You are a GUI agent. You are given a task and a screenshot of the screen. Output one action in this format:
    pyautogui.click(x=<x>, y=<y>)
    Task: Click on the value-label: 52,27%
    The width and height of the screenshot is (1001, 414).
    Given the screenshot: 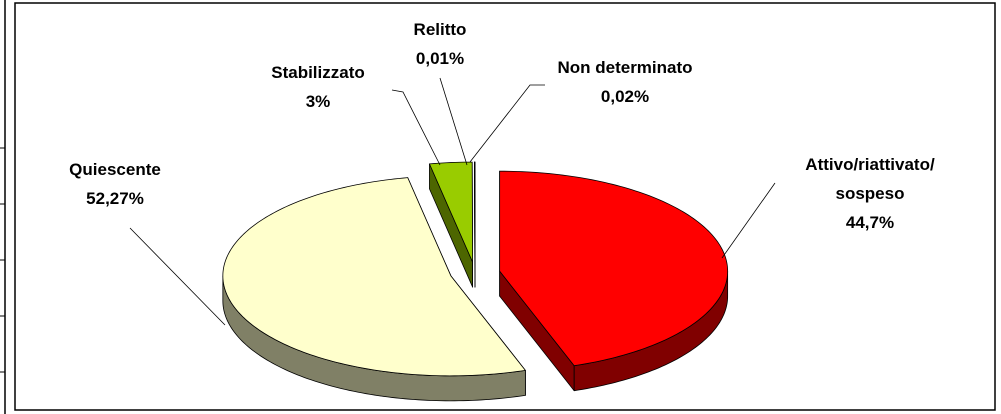 What is the action you would take?
    pyautogui.click(x=115, y=198)
    